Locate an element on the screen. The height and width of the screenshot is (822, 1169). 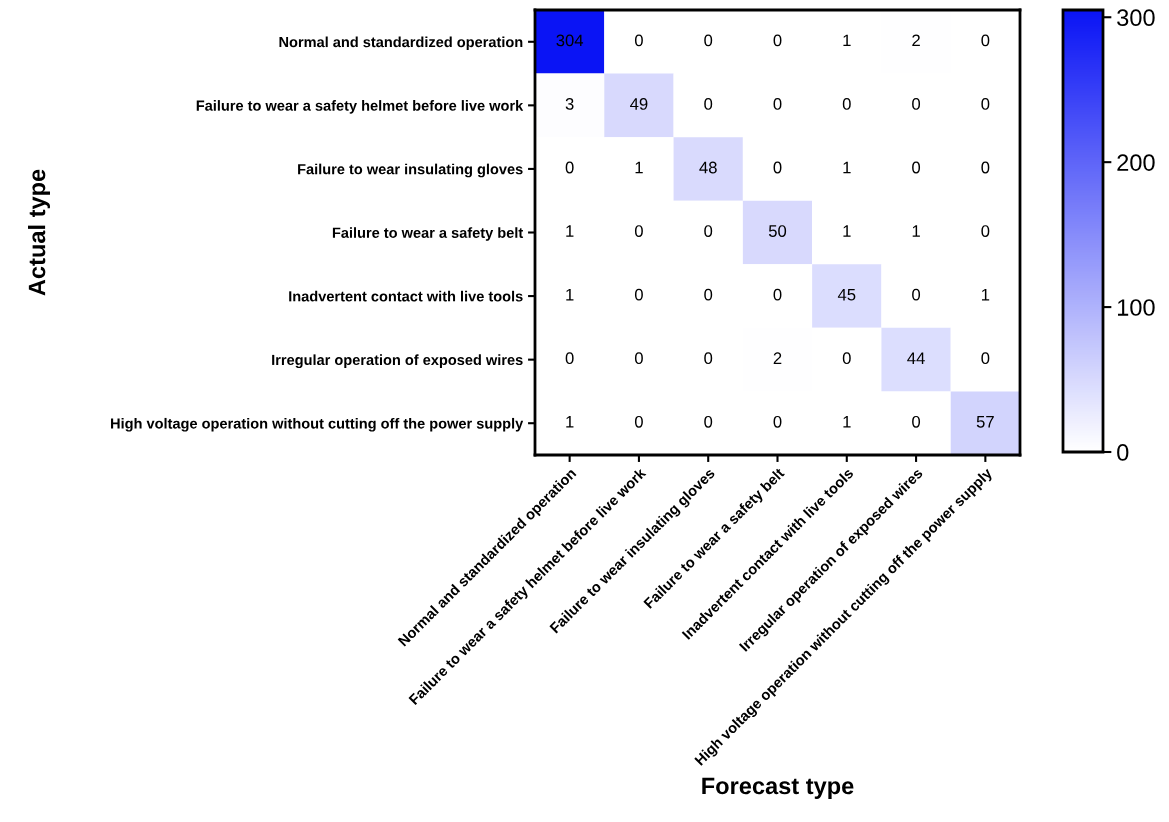
y-tick-label: Irregular operation of exposed wires is located at coordinates (397, 361).